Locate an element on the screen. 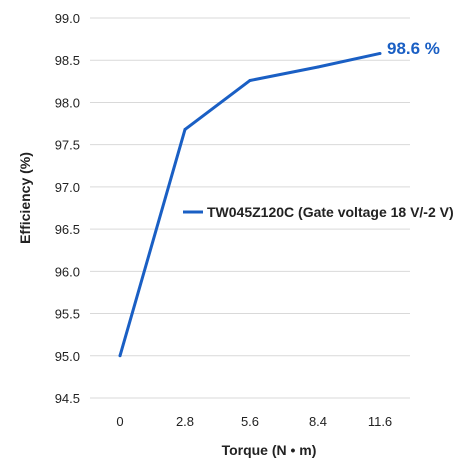  x-tick-label: 2.8 is located at coordinates (185, 421).